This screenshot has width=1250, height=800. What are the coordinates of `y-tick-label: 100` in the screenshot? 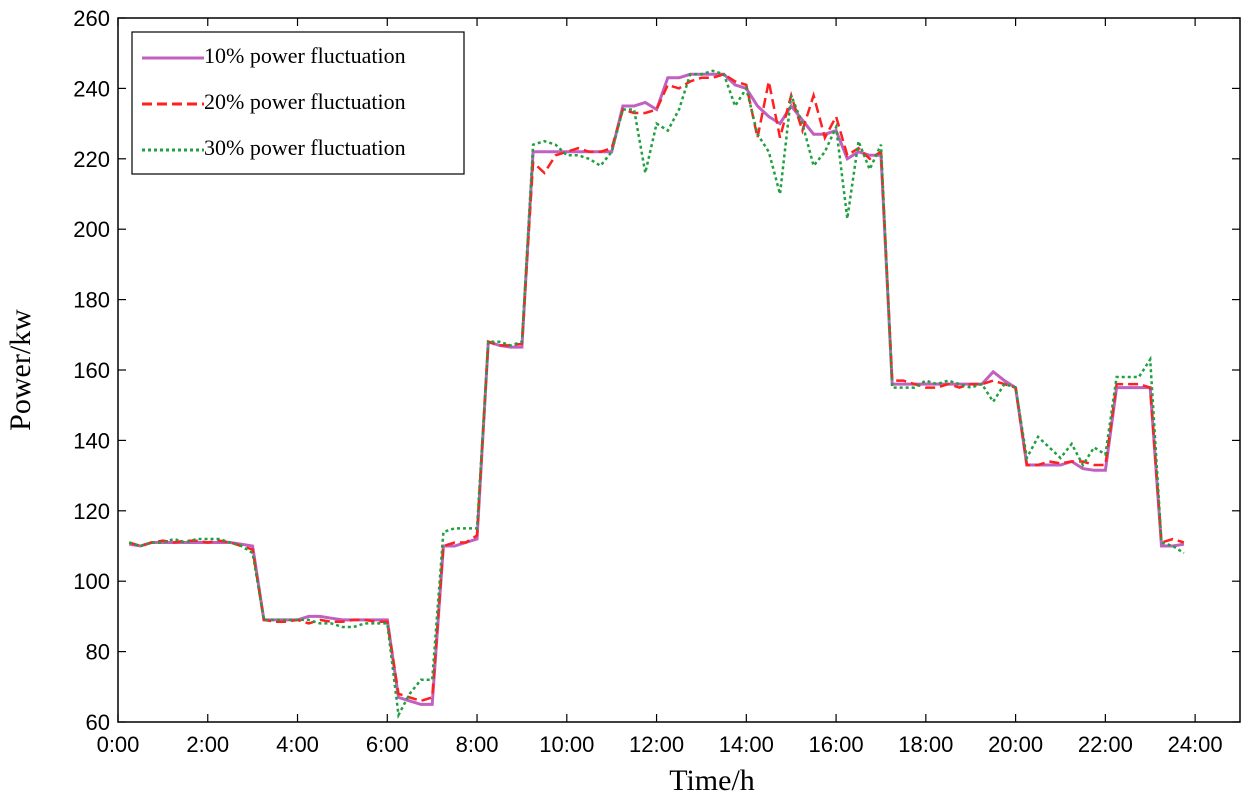 It's located at (91, 581).